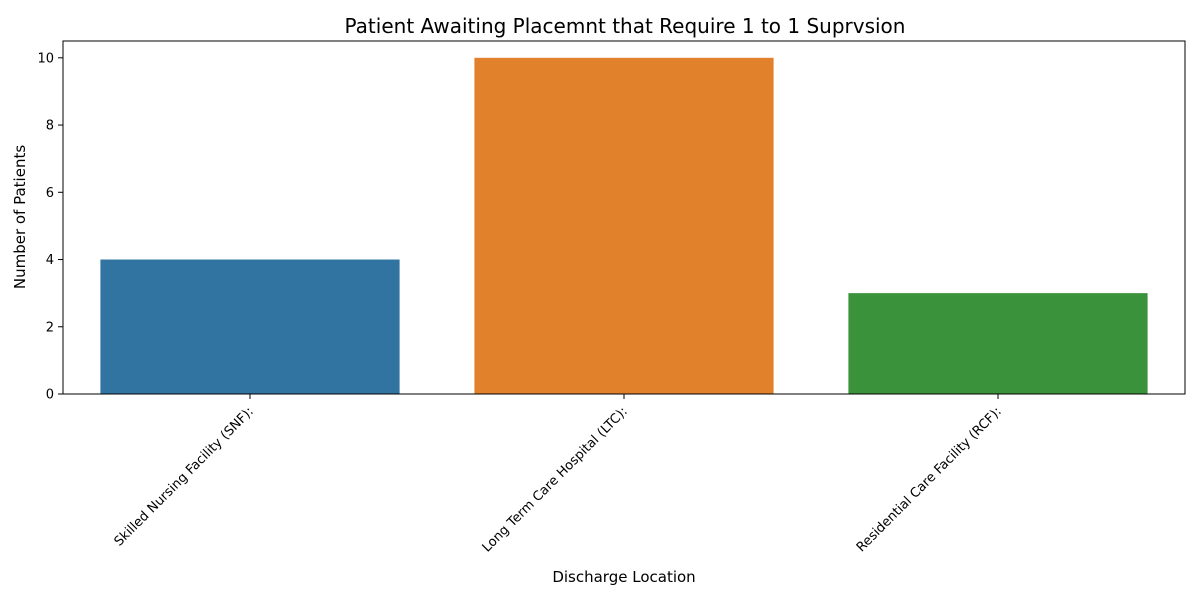 This screenshot has height=600, width=1200. What do you see at coordinates (50, 126) in the screenshot?
I see `y-tick-label: 8` at bounding box center [50, 126].